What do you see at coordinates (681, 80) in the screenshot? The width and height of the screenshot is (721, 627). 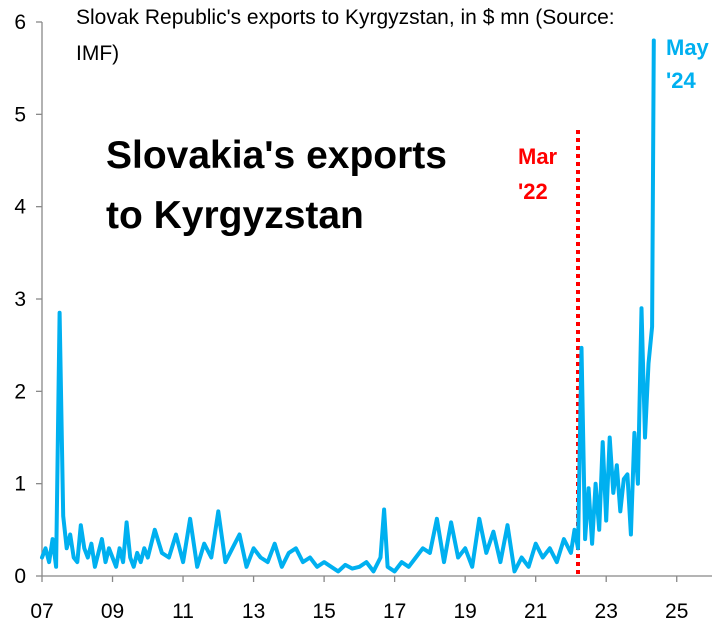 I see `end-label-line-2: '24` at bounding box center [681, 80].